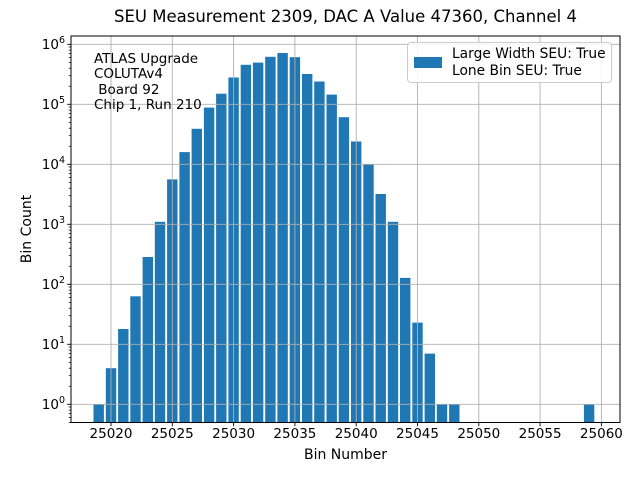 The width and height of the screenshot is (640, 480). Describe the element at coordinates (53, 344) in the screenshot. I see `y-tick-label: 10¹` at that location.